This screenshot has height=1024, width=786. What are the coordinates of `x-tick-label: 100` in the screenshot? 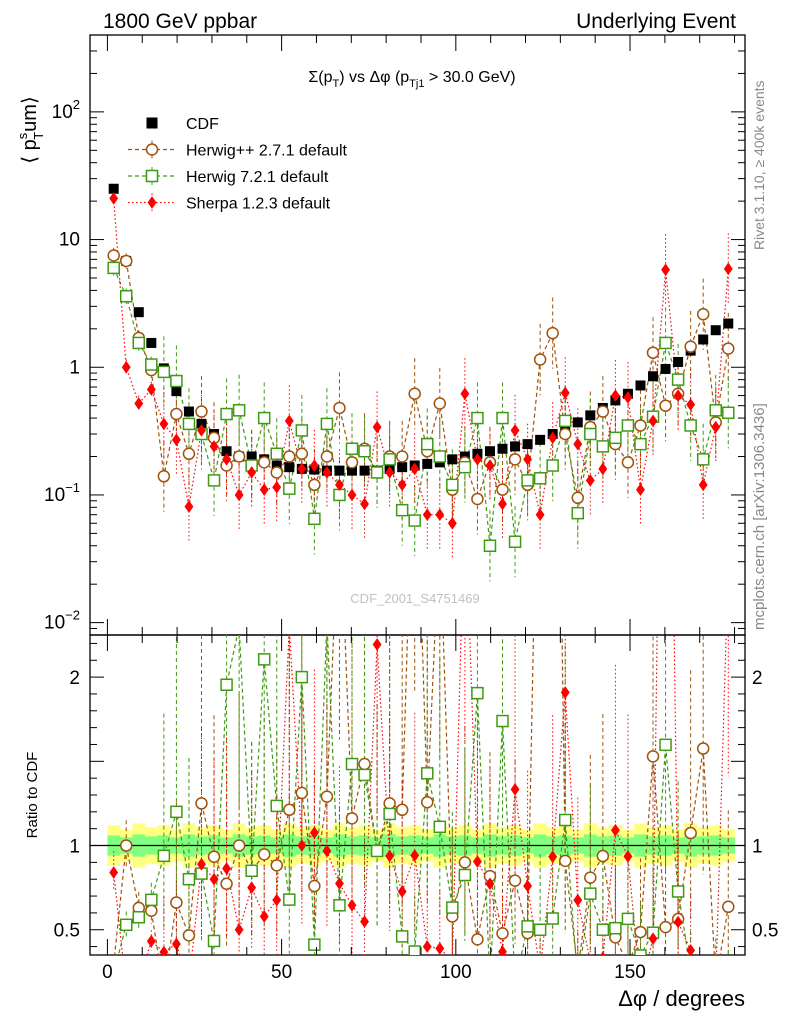 It's located at (456, 972).